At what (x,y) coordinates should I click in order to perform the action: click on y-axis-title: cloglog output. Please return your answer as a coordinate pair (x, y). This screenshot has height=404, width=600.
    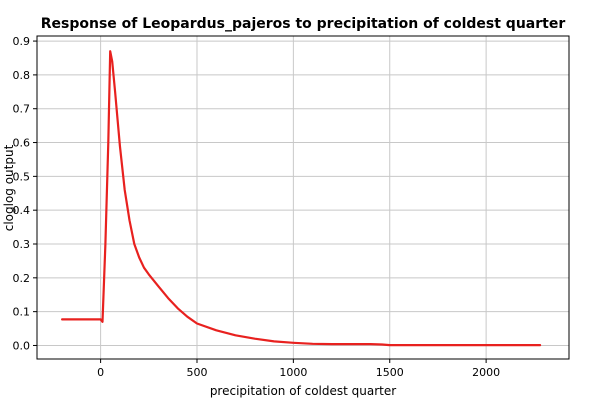
    Looking at the image, I should click on (9, 187).